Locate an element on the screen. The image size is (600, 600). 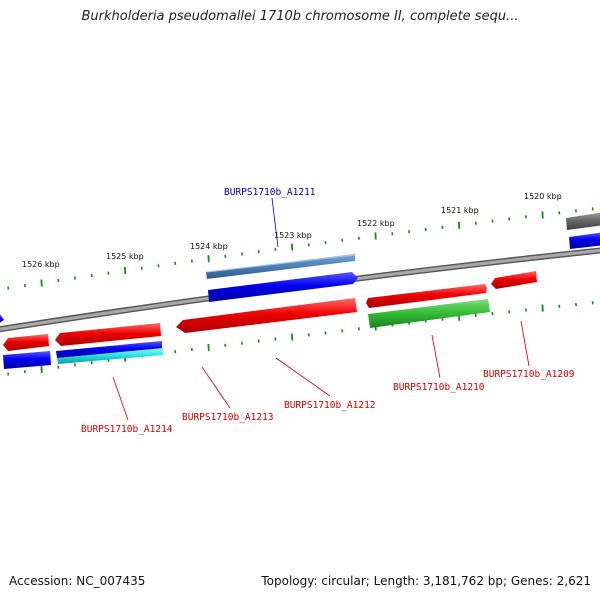
gene-arrow-A1212 is located at coordinates (266, 315).